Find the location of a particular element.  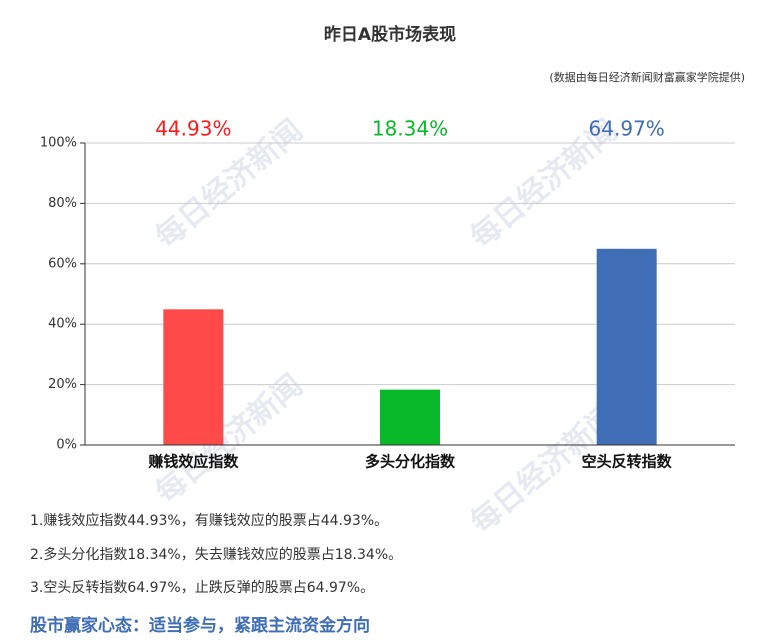

x-tick-label: 赚钱效应指数 is located at coordinates (193, 462).